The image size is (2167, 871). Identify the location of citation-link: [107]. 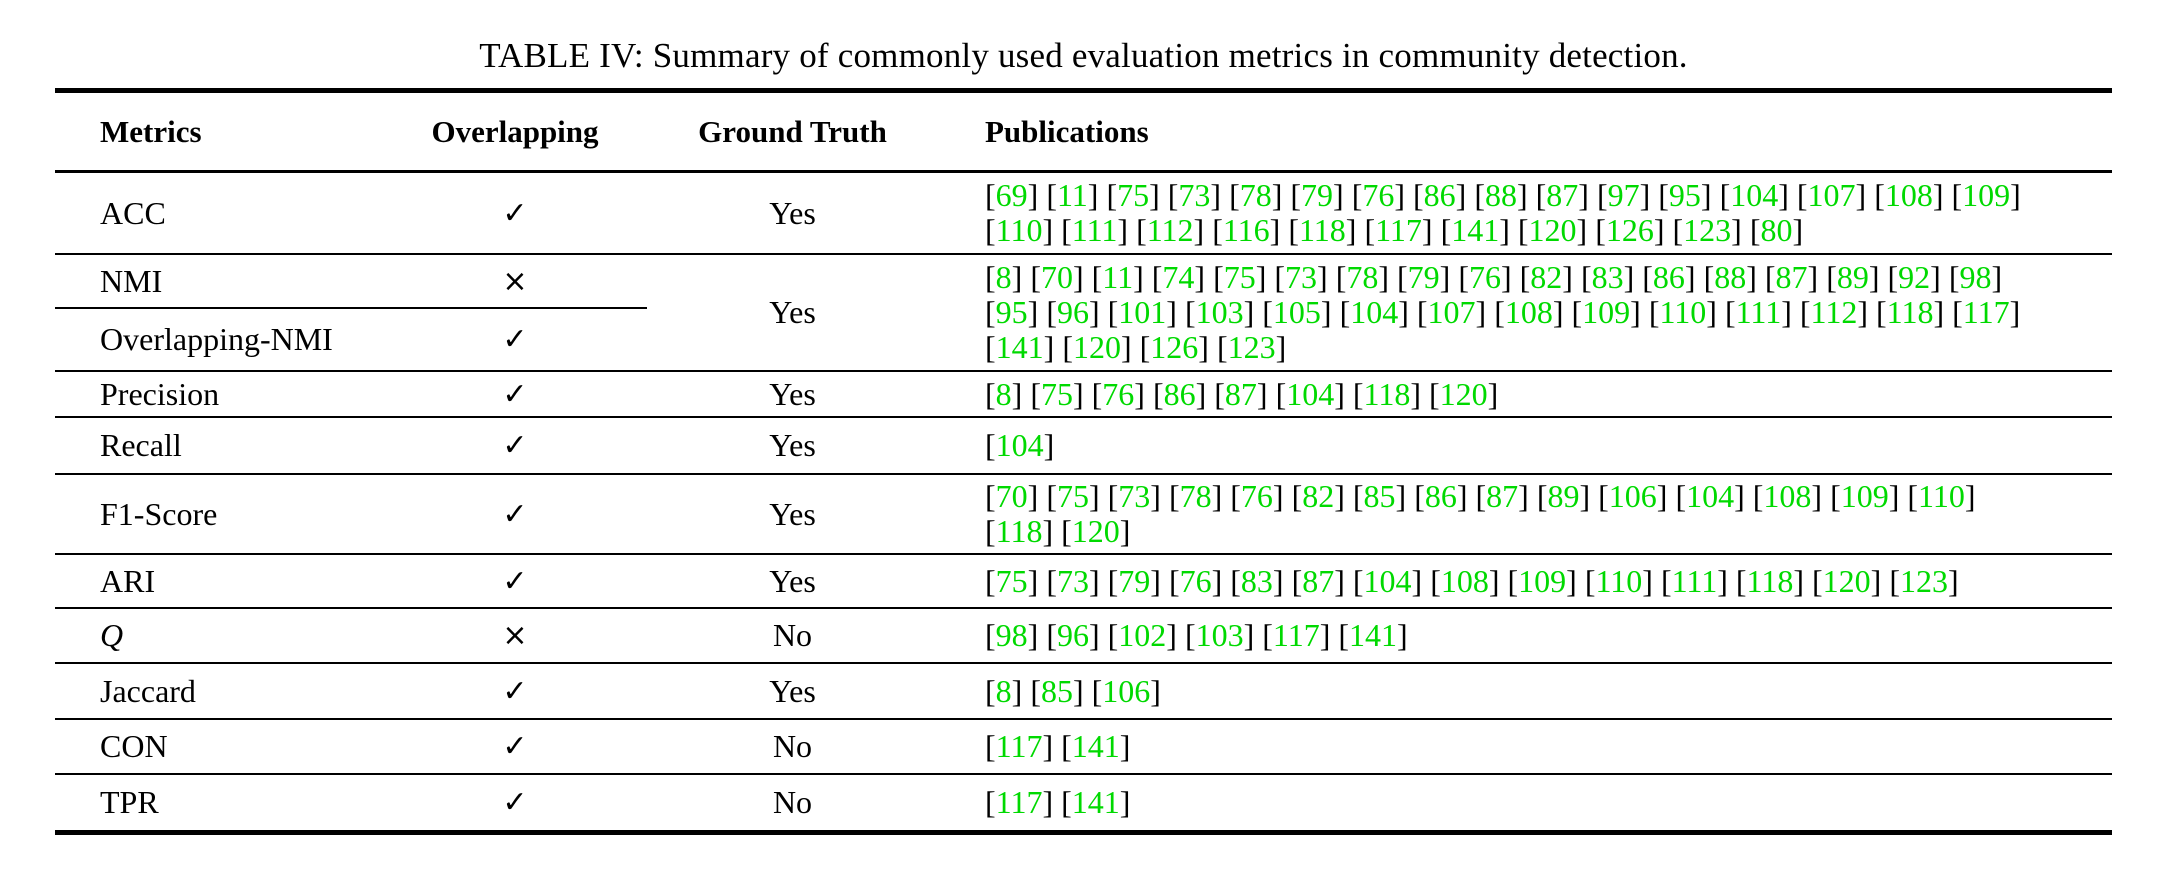
(1451, 312).